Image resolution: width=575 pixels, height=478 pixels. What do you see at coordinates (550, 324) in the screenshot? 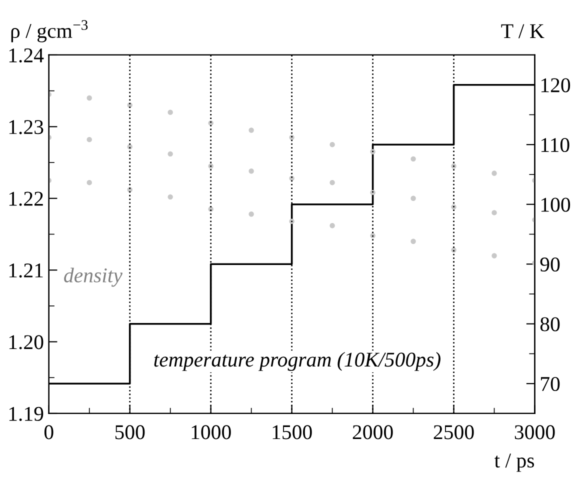
I see `y2-tick-label: 80` at bounding box center [550, 324].